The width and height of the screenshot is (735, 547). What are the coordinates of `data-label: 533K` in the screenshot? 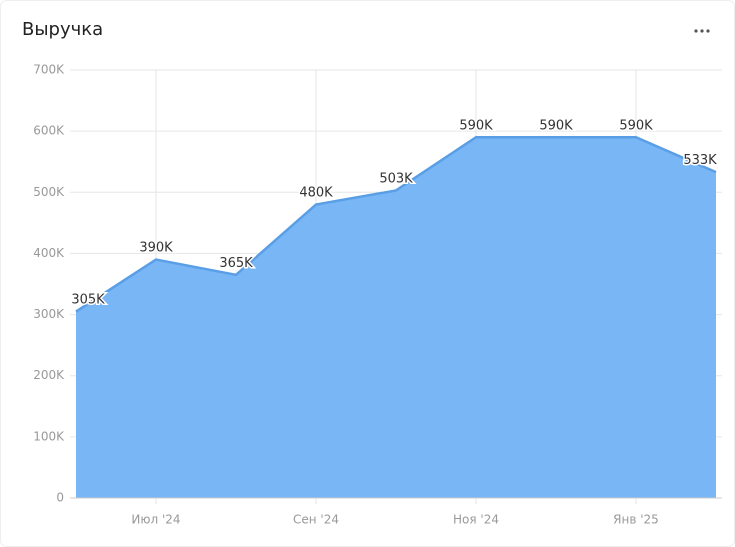 It's located at (700, 160).